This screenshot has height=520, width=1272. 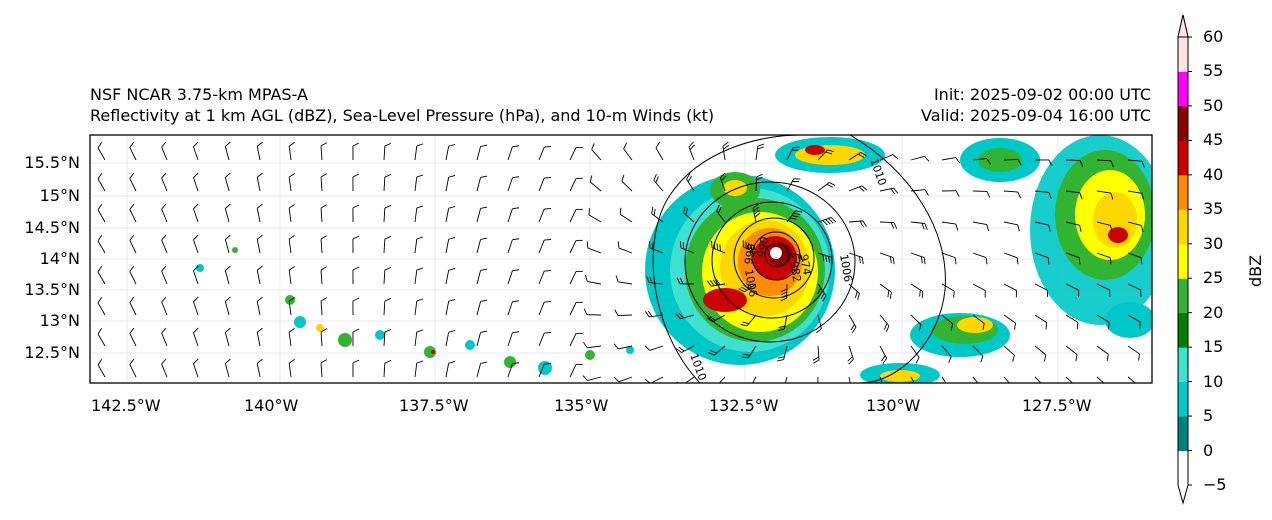 What do you see at coordinates (1213, 71) in the screenshot?
I see `colorbar-tick-label: 55` at bounding box center [1213, 71].